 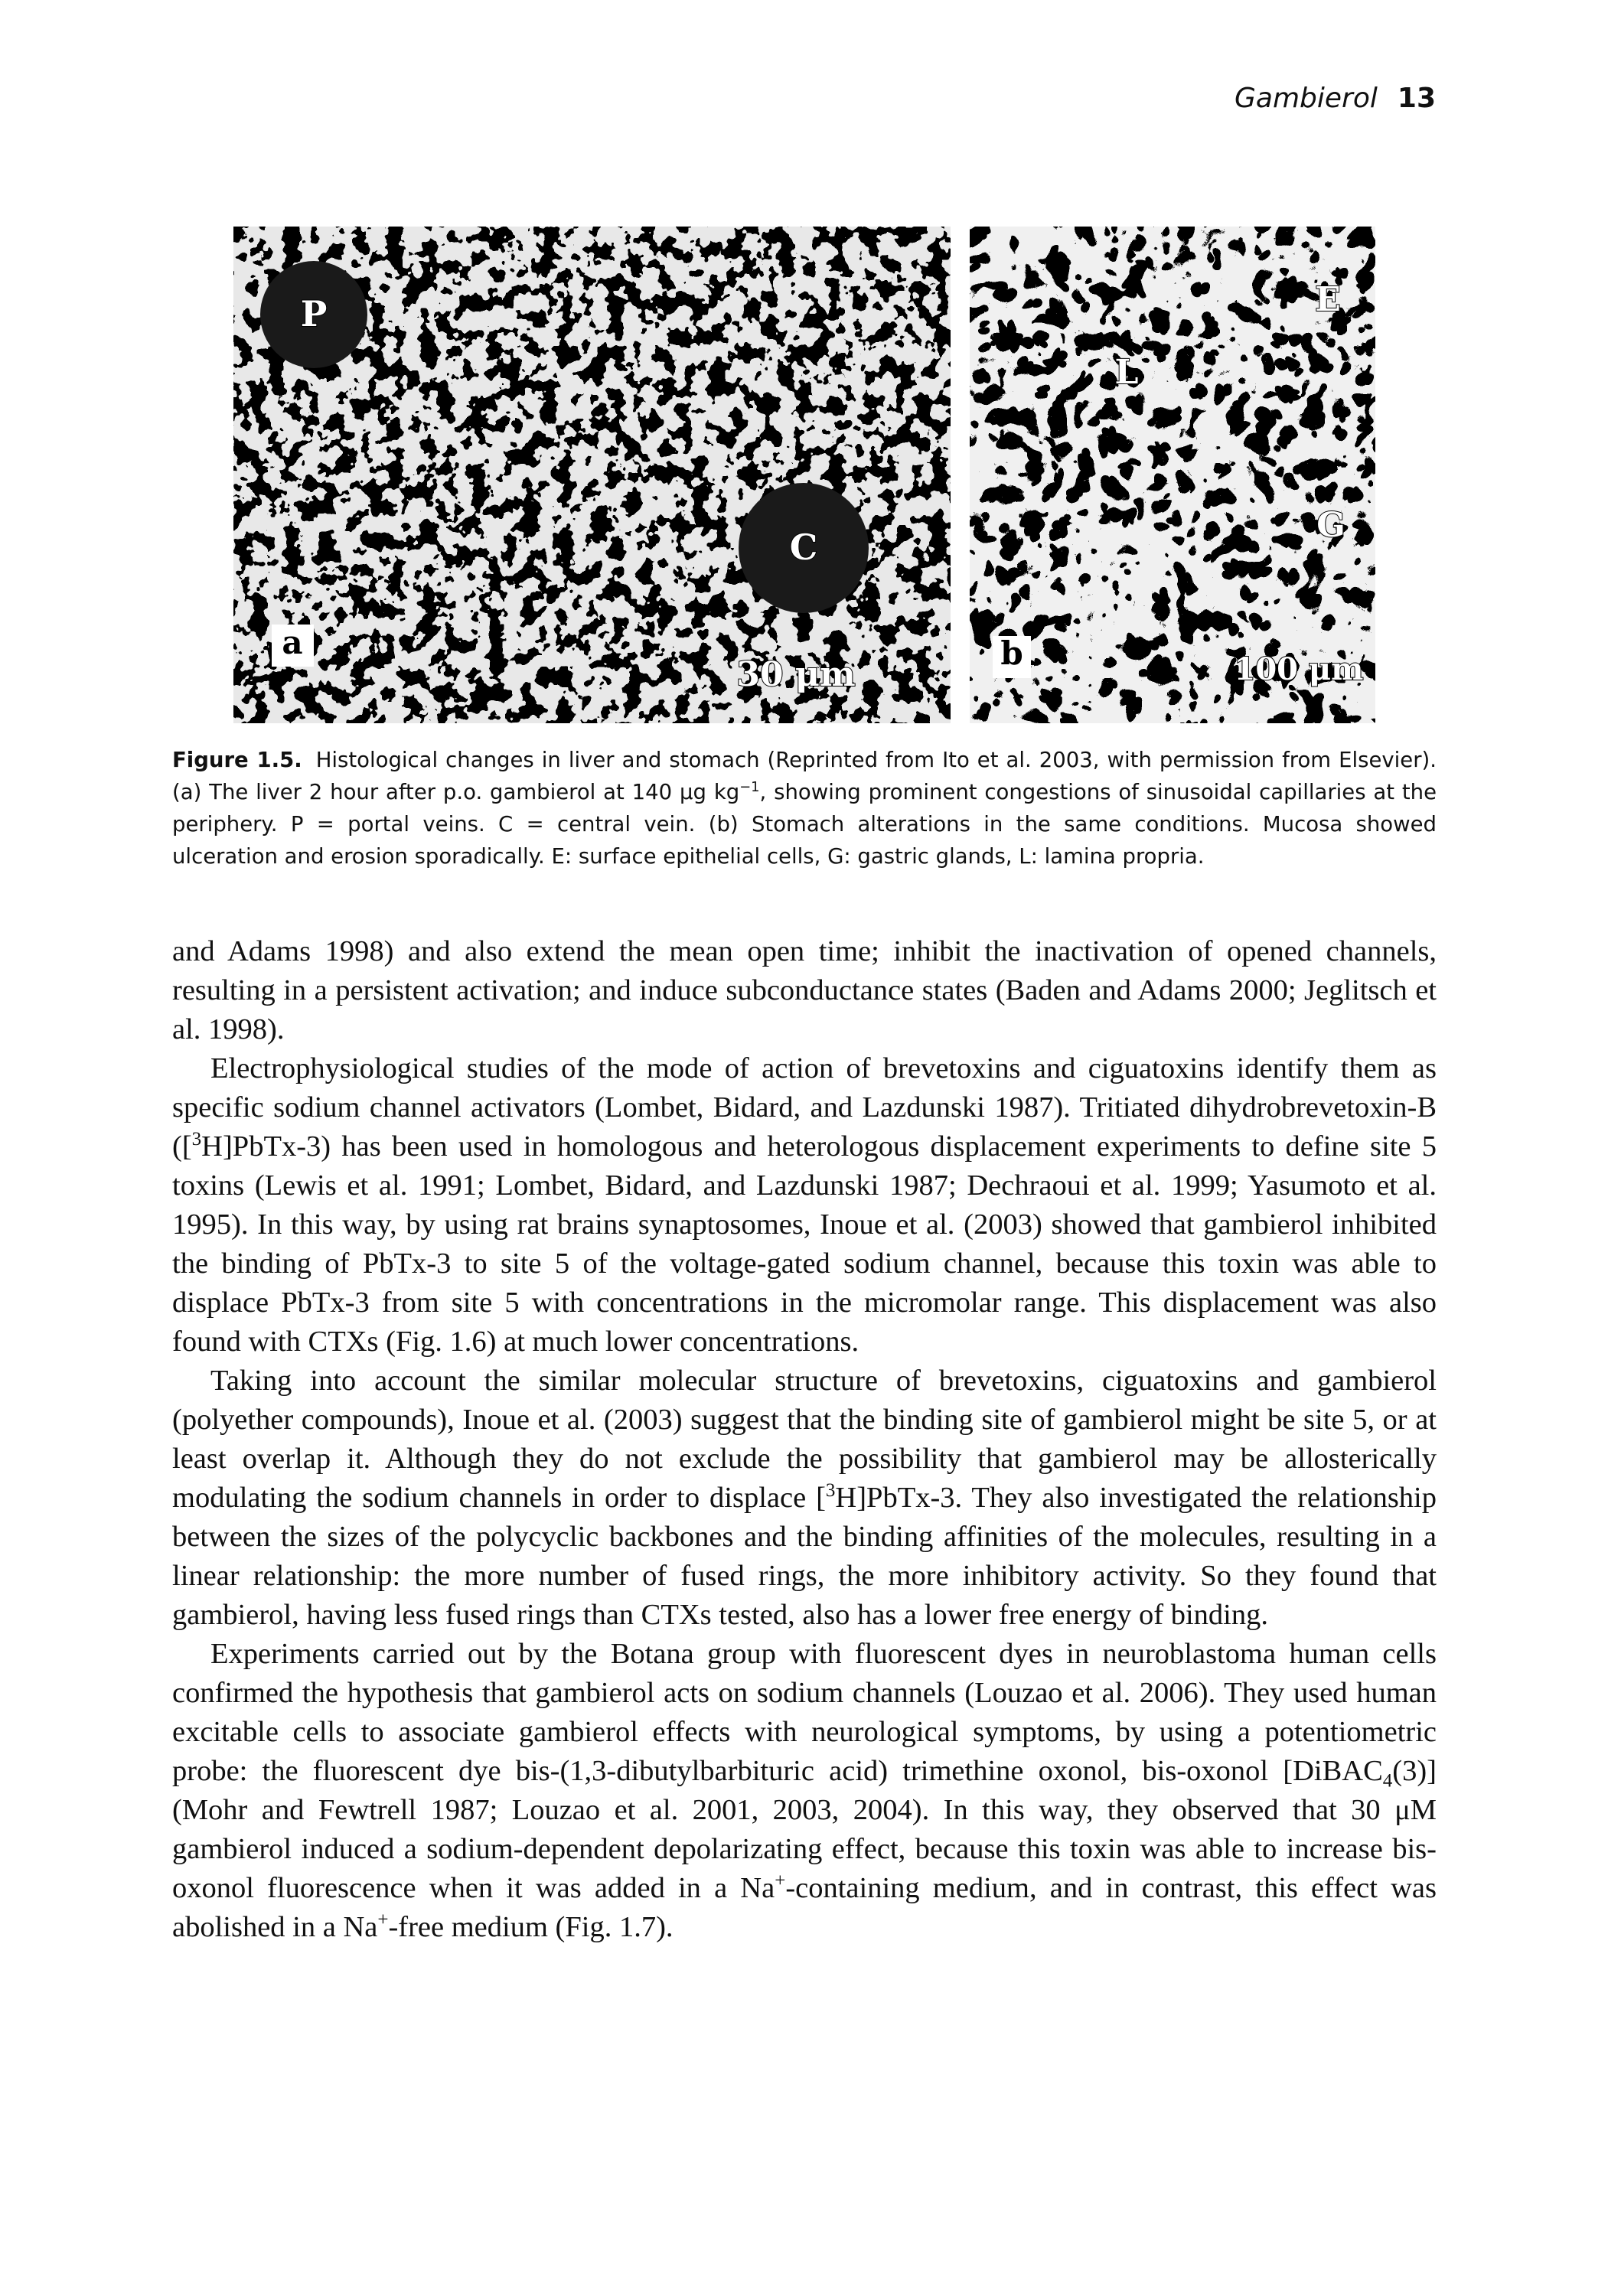 I want to click on header-title: Gambierol, so click(x=1306, y=98).